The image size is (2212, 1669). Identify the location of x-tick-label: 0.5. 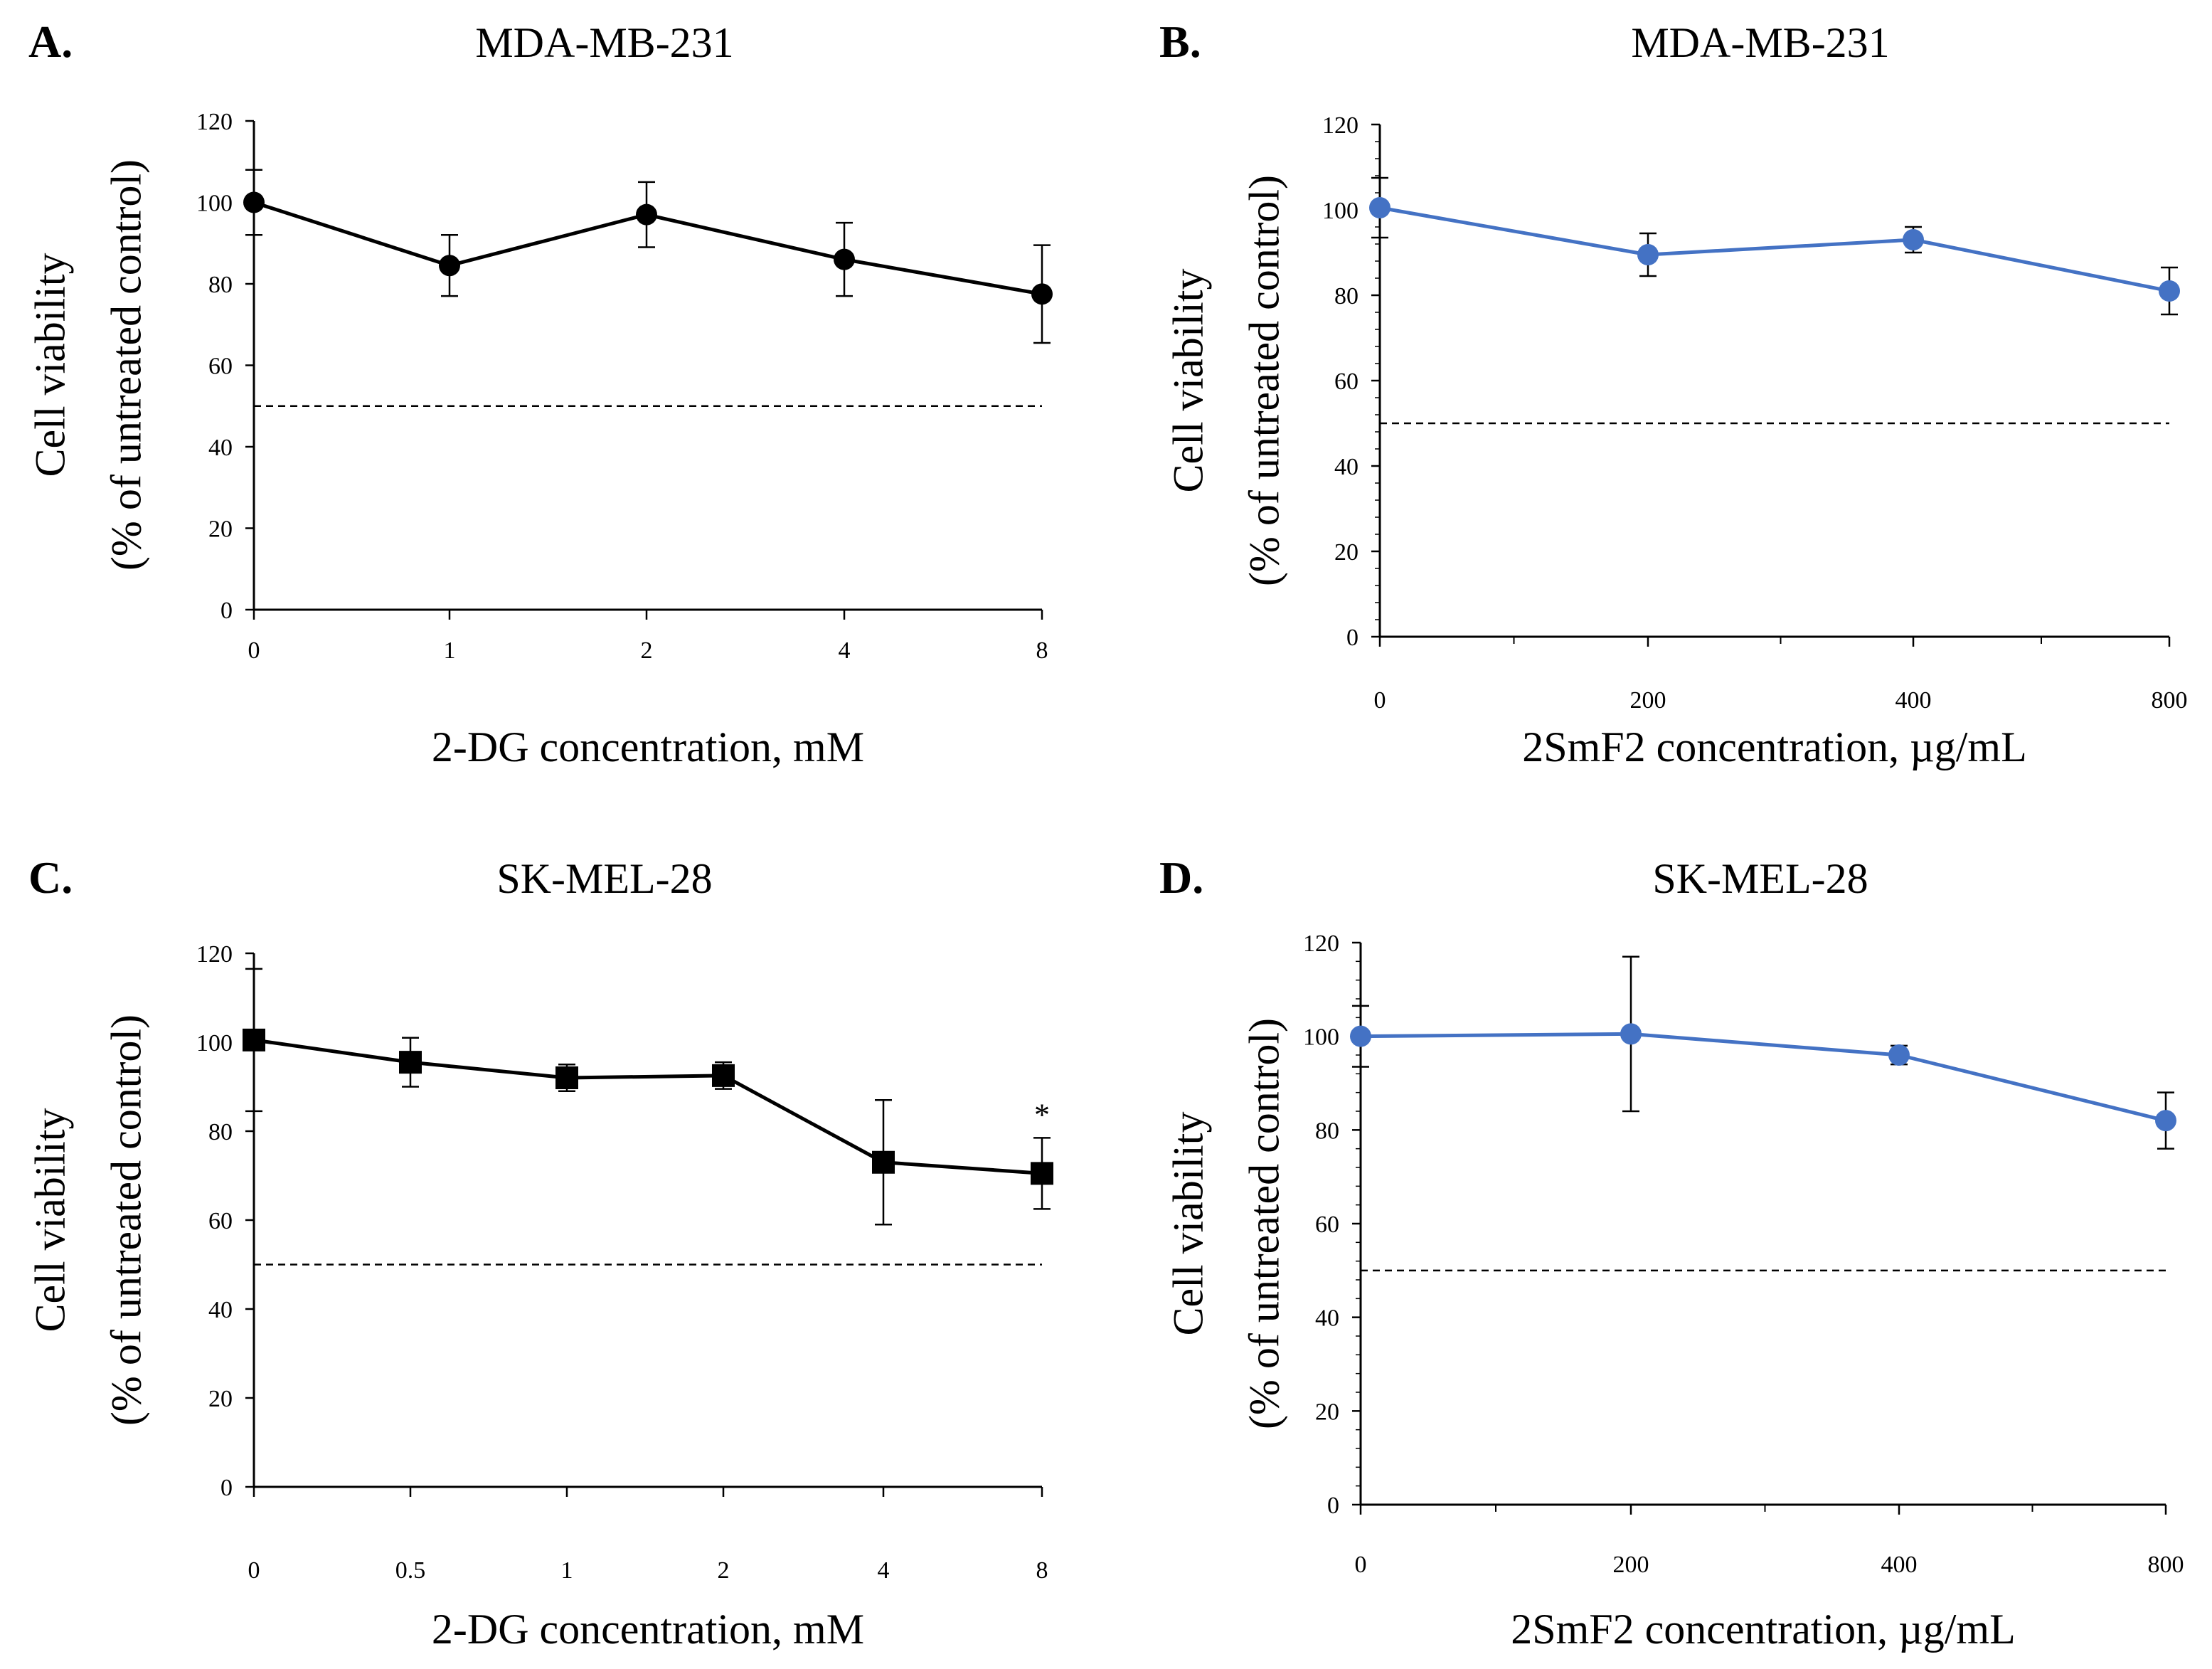
(410, 1571).